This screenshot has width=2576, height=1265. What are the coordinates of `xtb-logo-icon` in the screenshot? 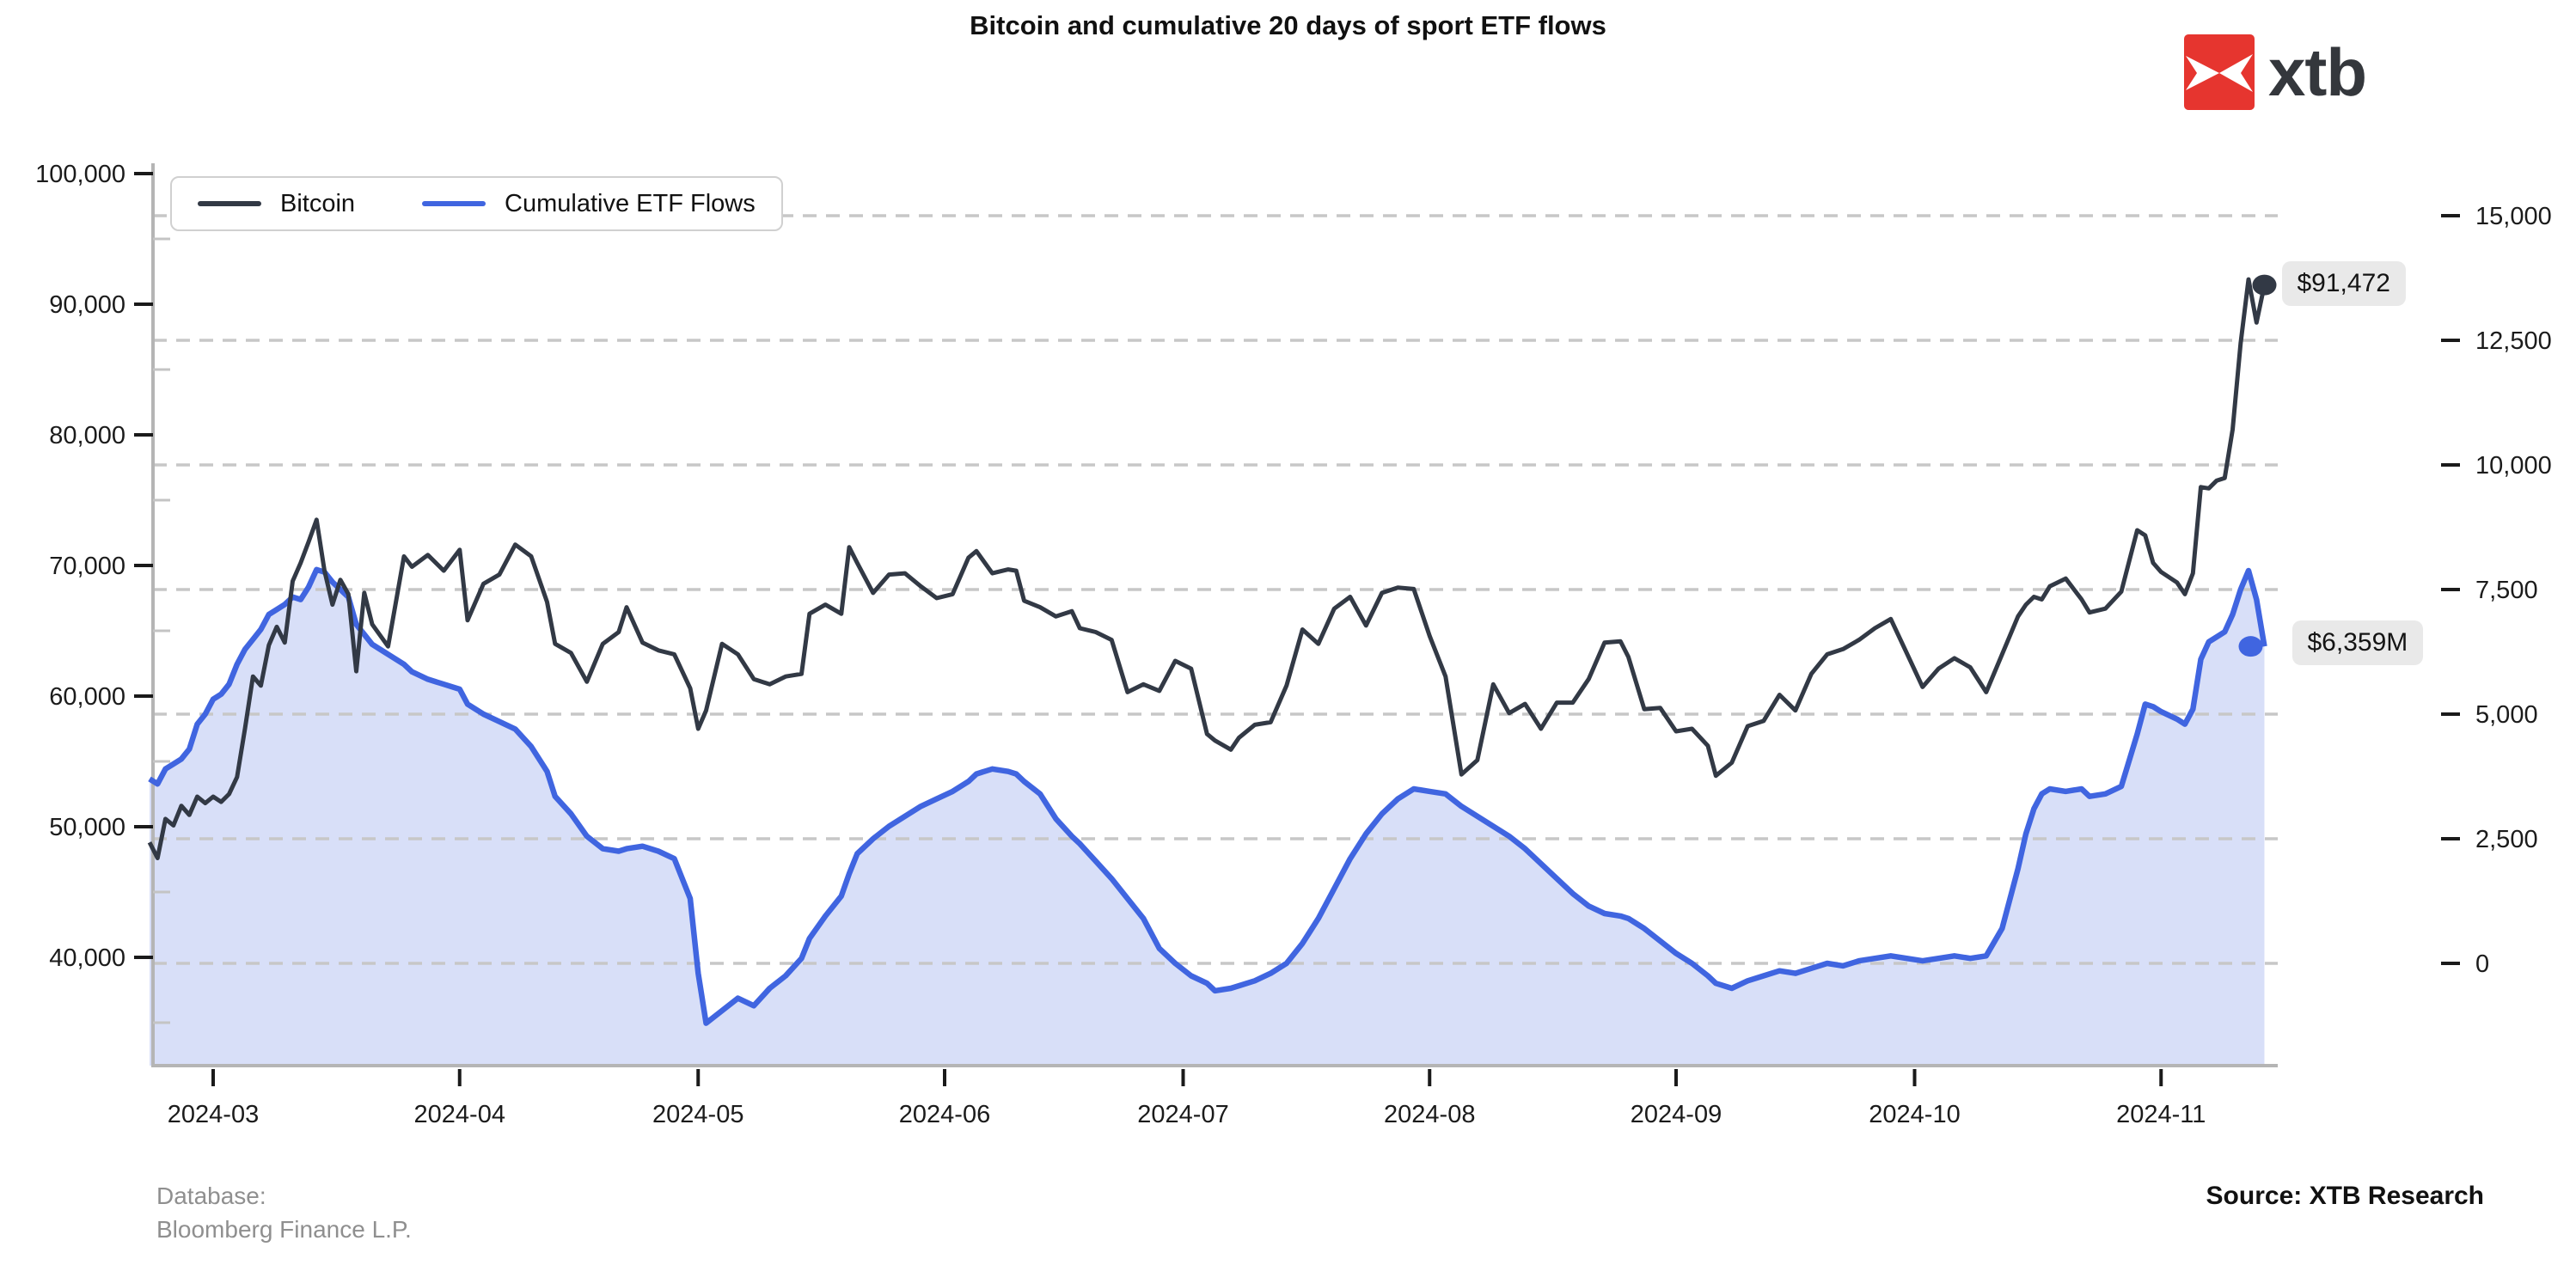 It's located at (2219, 72).